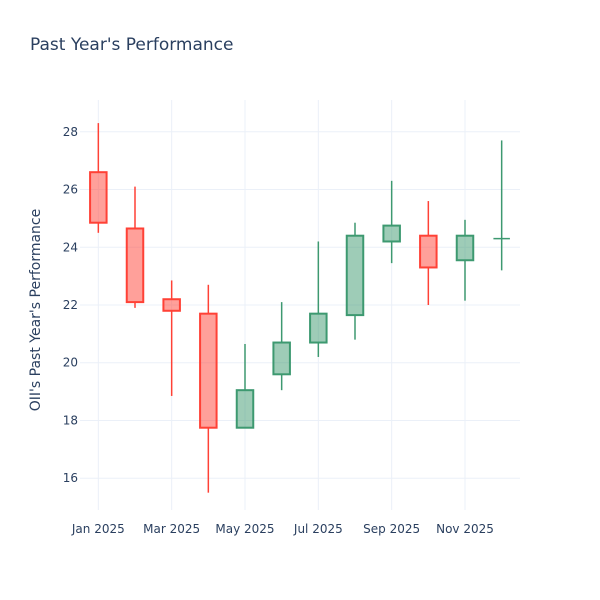 The height and width of the screenshot is (600, 600). I want to click on x-tick-label: May 2025, so click(244, 529).